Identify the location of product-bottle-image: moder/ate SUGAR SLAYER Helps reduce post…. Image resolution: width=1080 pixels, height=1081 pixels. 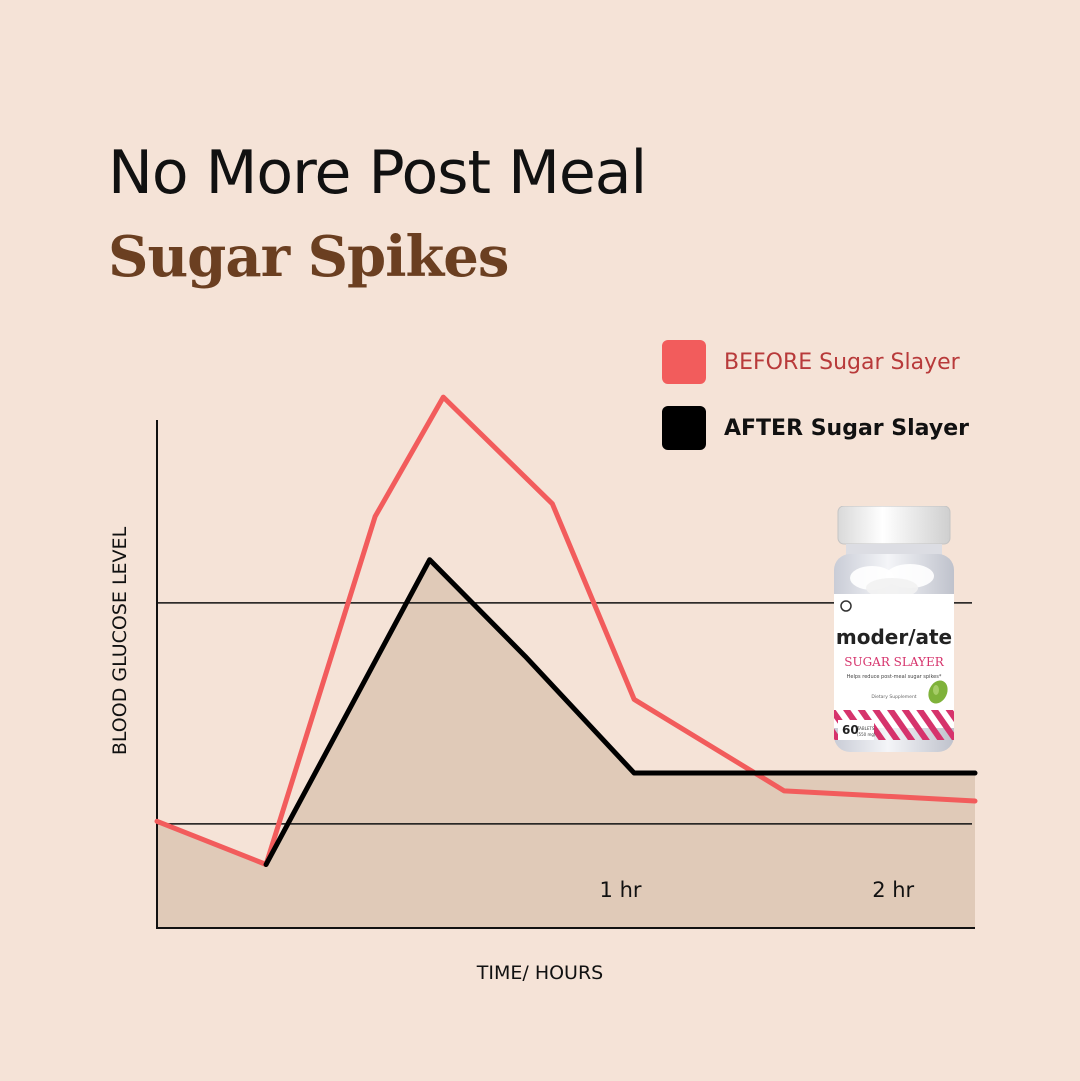
(894, 629).